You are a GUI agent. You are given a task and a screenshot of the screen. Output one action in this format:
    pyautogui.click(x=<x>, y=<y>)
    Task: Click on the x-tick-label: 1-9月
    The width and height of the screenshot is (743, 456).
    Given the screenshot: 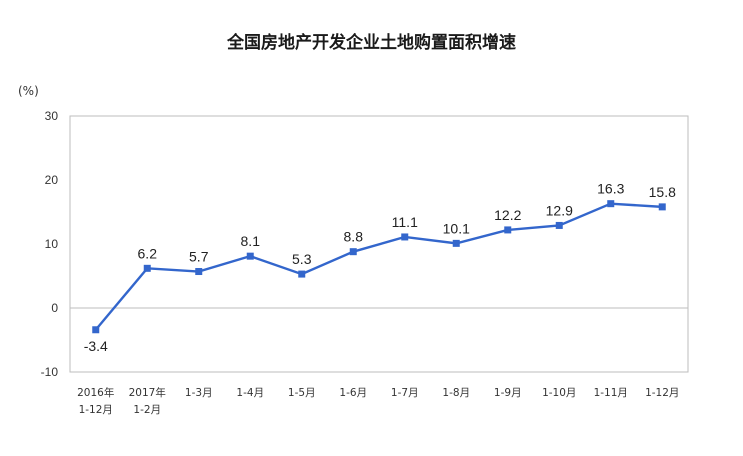 What is the action you would take?
    pyautogui.click(x=508, y=393)
    